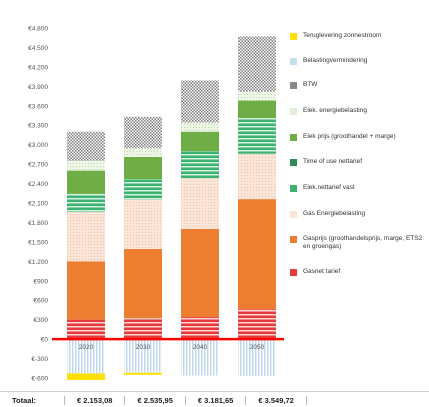 Image resolution: width=429 pixels, height=407 pixels. Describe the element at coordinates (38, 106) in the screenshot. I see `y-tick-label: €3.600` at that location.